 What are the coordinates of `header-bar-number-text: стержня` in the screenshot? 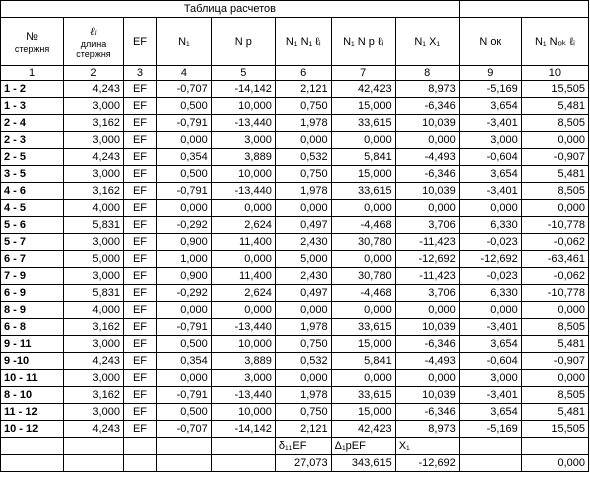 It's located at (32, 48).